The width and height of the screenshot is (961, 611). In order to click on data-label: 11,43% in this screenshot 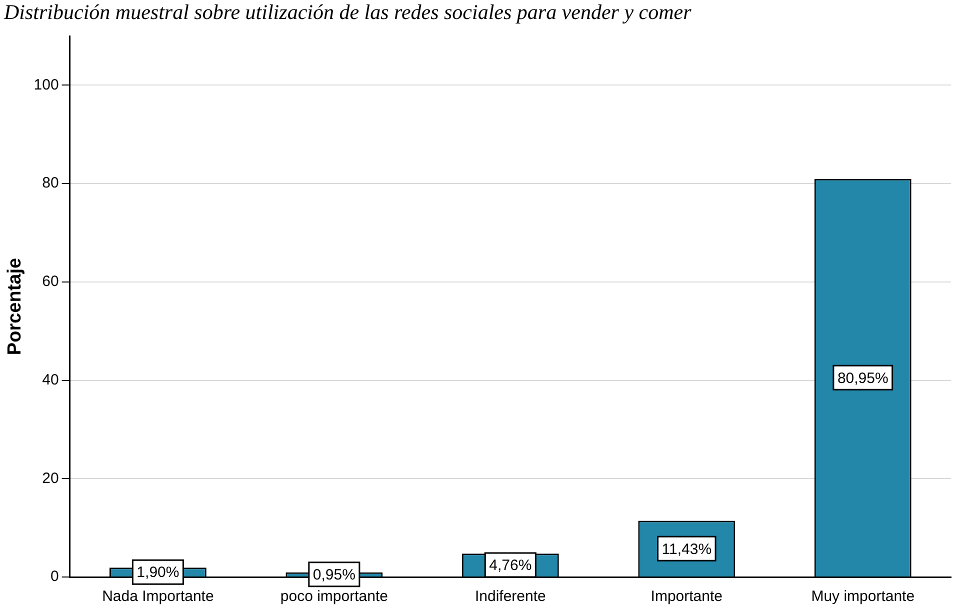, I will do `click(687, 549)`.